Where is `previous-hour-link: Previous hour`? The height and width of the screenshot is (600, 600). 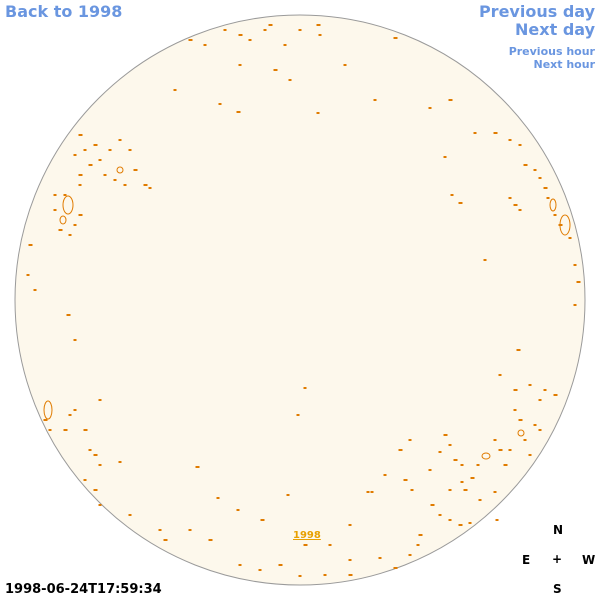
previous-hour-link: Previous hour is located at coordinates (551, 51).